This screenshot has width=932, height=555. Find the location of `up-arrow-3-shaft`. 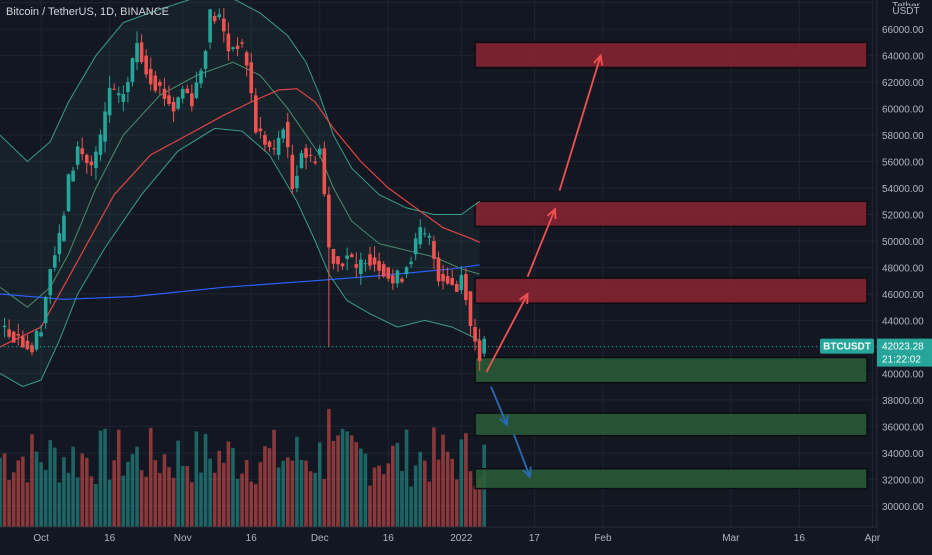

up-arrow-3-shaft is located at coordinates (580, 123).